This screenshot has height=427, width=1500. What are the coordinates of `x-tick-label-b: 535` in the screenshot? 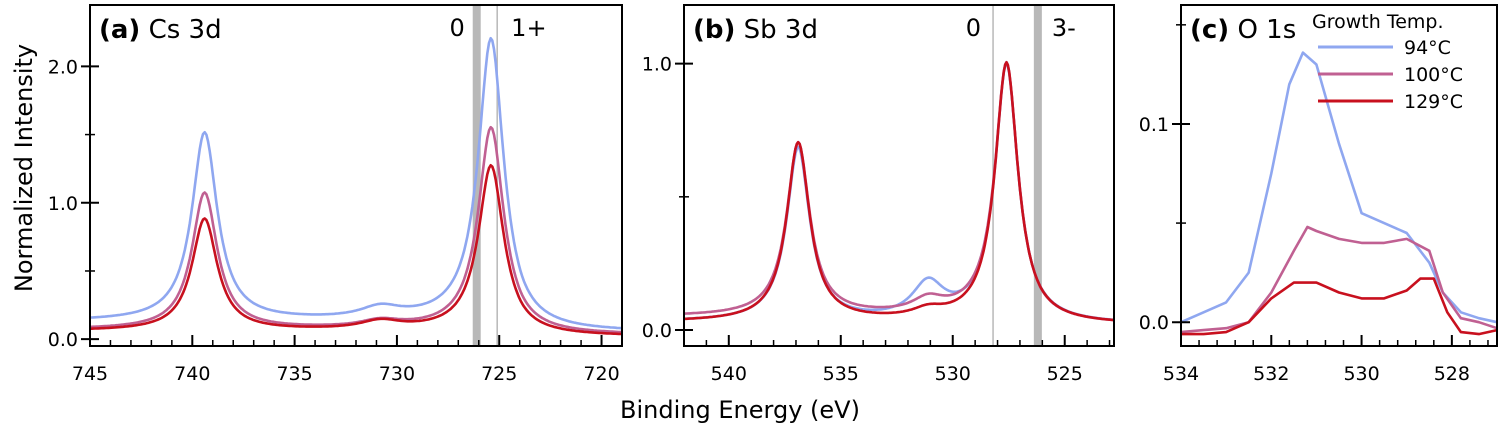 It's located at (841, 374).